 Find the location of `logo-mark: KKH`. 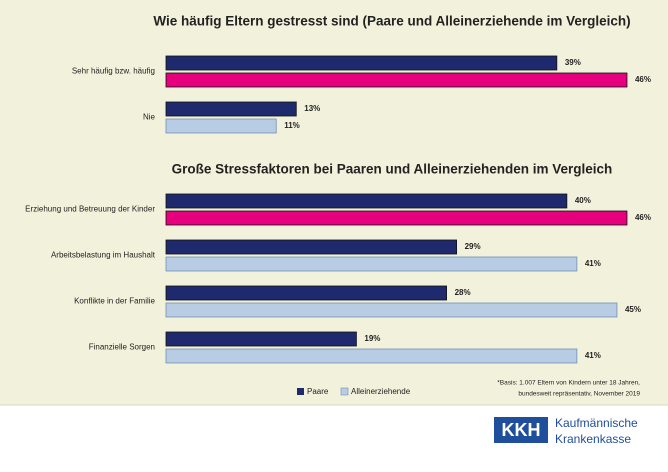

logo-mark: KKH is located at coordinates (521, 430).